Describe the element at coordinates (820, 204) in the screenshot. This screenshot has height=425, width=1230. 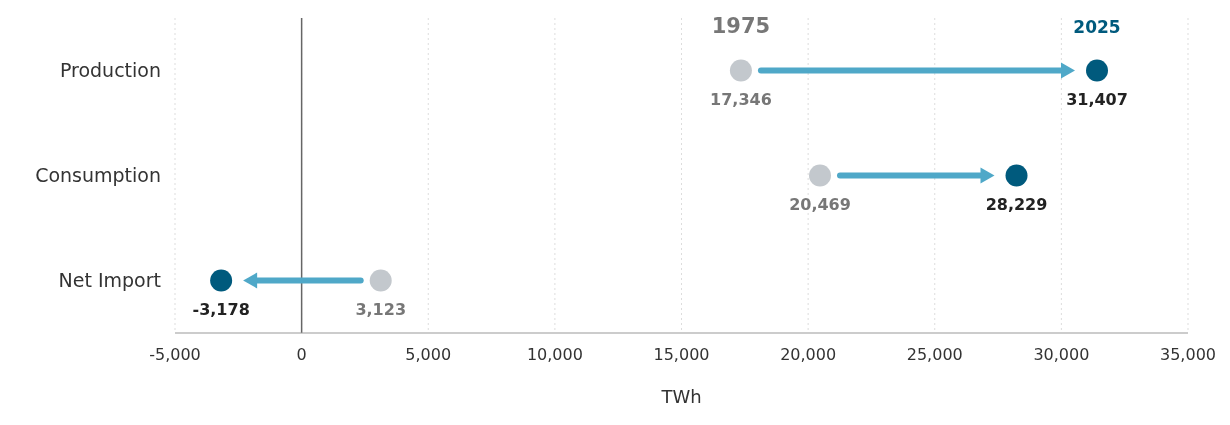
I see `data-label: 20,469` at that location.